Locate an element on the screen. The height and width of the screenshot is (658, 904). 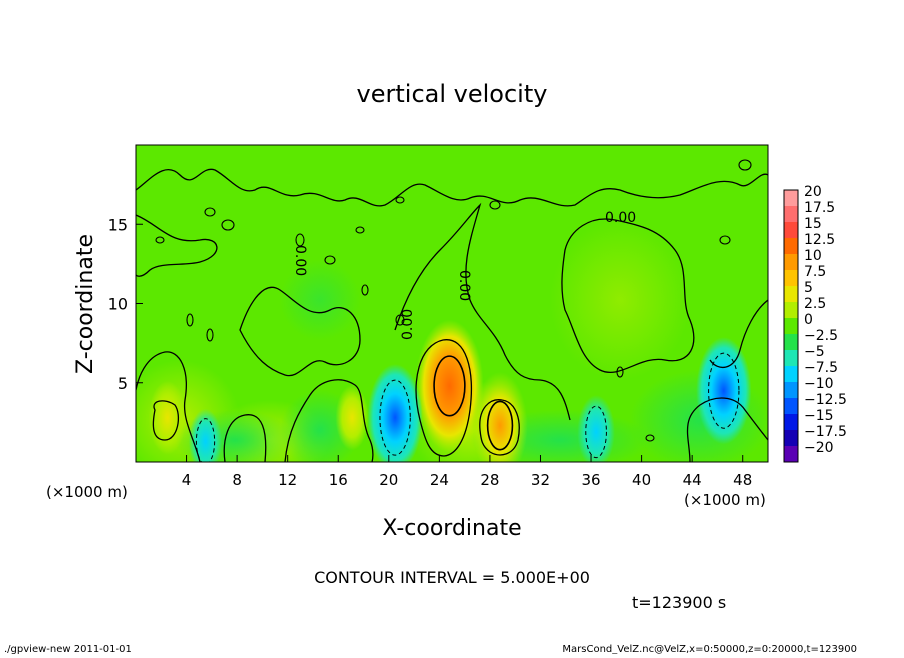
colorbar-label: −20 is located at coordinates (819, 448).